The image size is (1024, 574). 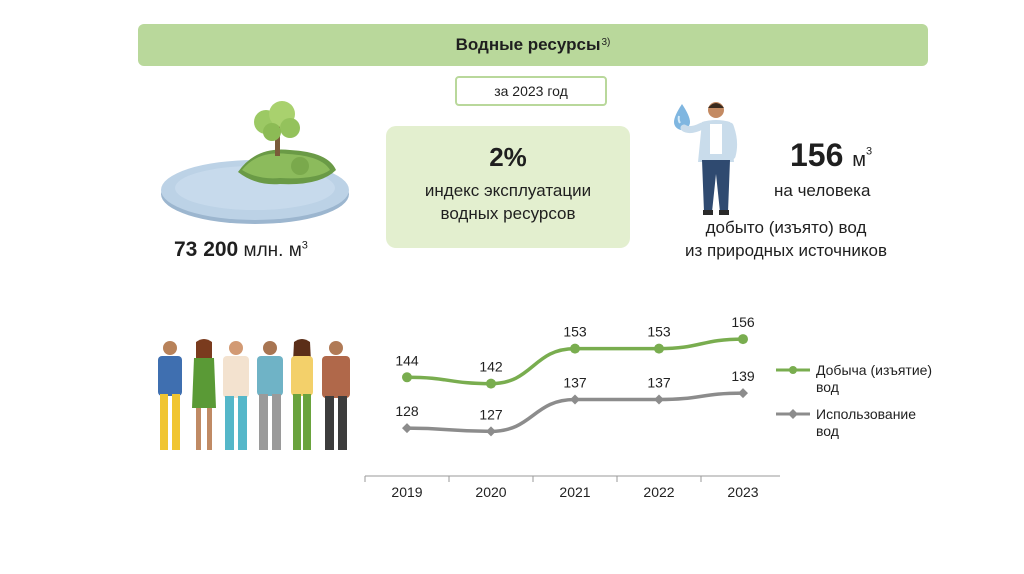 What do you see at coordinates (827, 387) in the screenshot?
I see `legend-extraction-line2: вод` at bounding box center [827, 387].